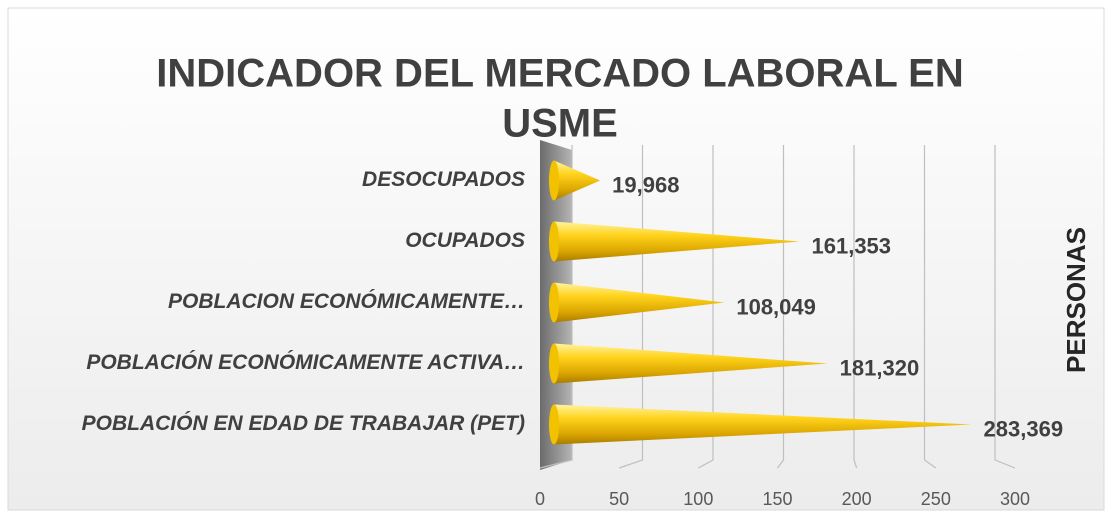  Describe the element at coordinates (777, 499) in the screenshot. I see `x-tick-label: 150` at that location.